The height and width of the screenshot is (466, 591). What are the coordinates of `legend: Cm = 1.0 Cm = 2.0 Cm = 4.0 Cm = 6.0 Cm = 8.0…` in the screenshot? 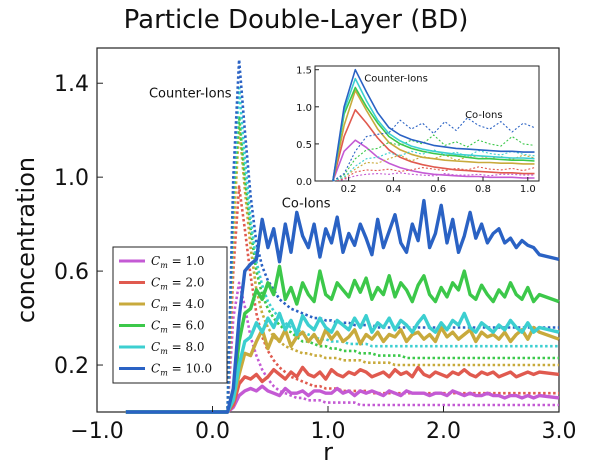 It's located at (170, 315).